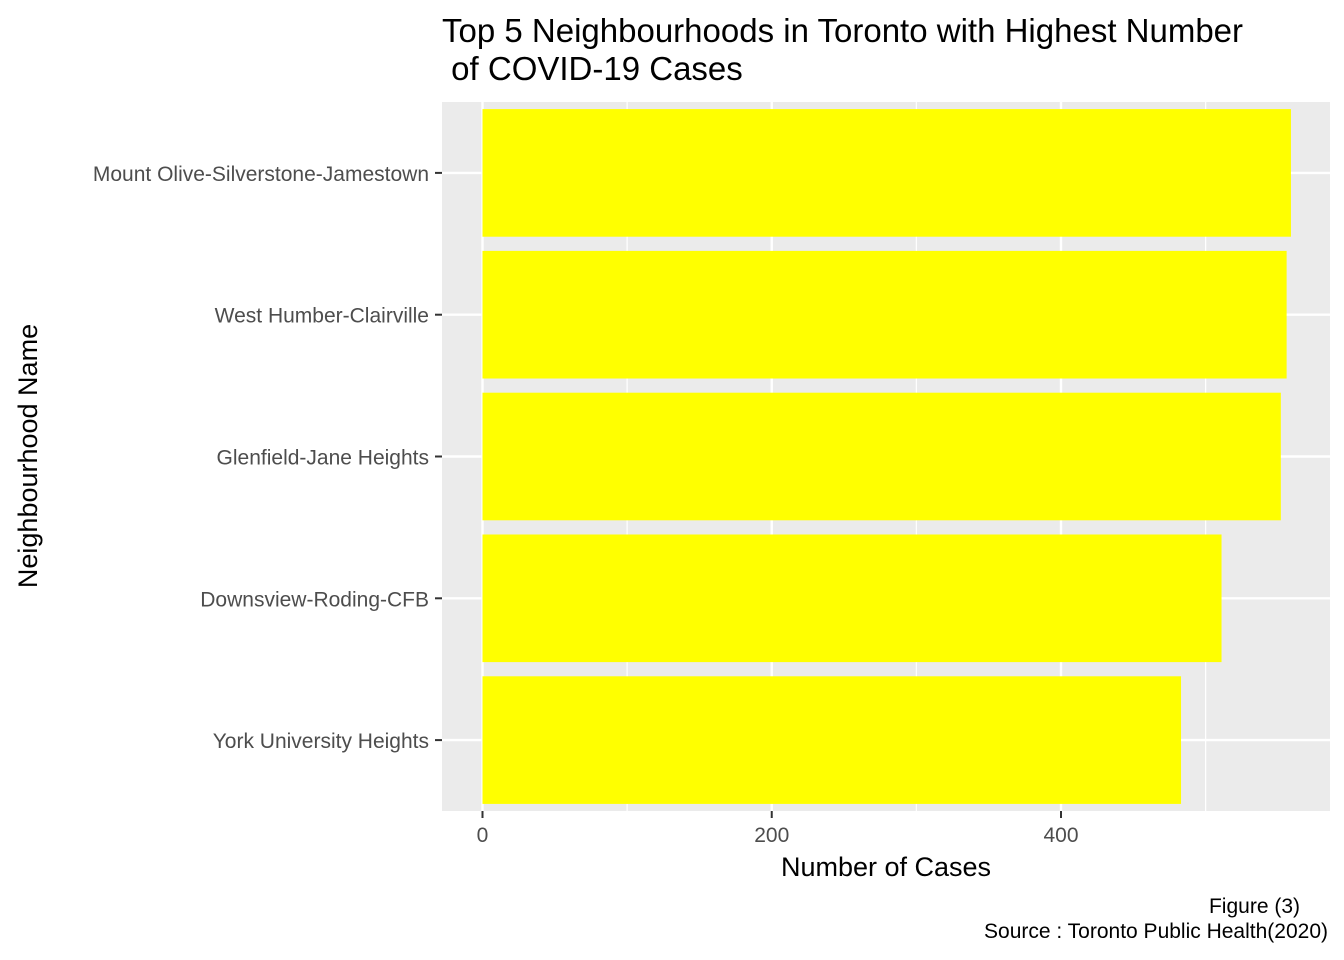 This screenshot has width=1344, height=960. Describe the element at coordinates (323, 458) in the screenshot. I see `y-tick-label: Glenfield-Jane Heights` at that location.